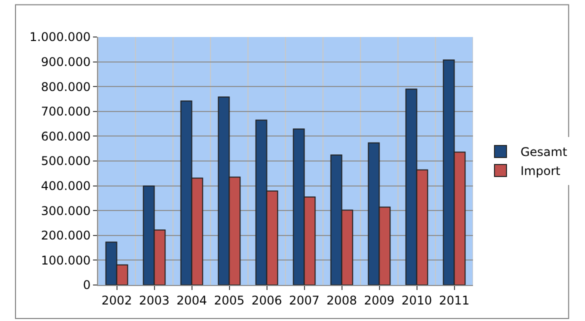 The width and height of the screenshot is (585, 321). Describe the element at coordinates (65, 211) in the screenshot. I see `y-tick-label: 300.000` at that location.